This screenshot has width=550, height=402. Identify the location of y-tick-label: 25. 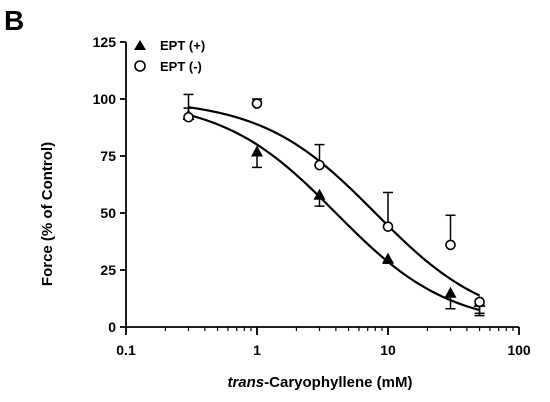
(108, 270).